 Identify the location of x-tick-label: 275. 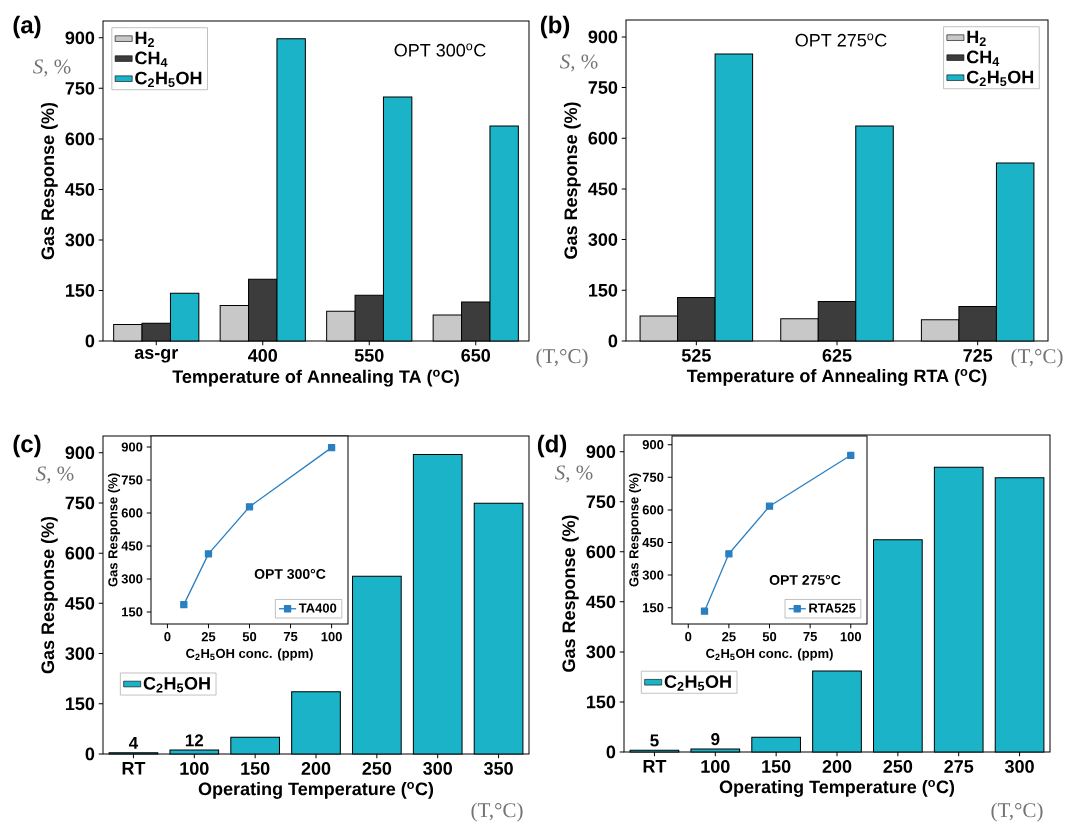
(959, 766).